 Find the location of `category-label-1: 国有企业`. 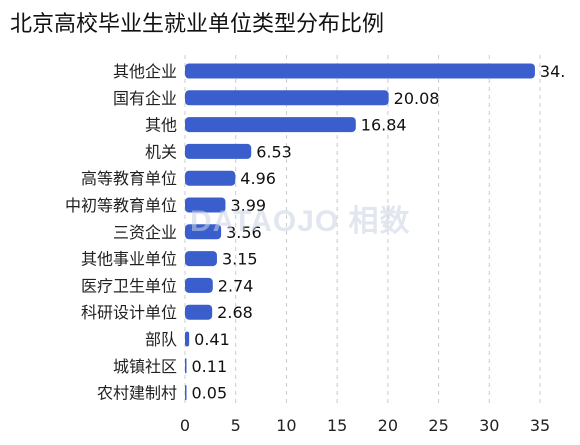

category-label-1: 国有企业 is located at coordinates (145, 98).